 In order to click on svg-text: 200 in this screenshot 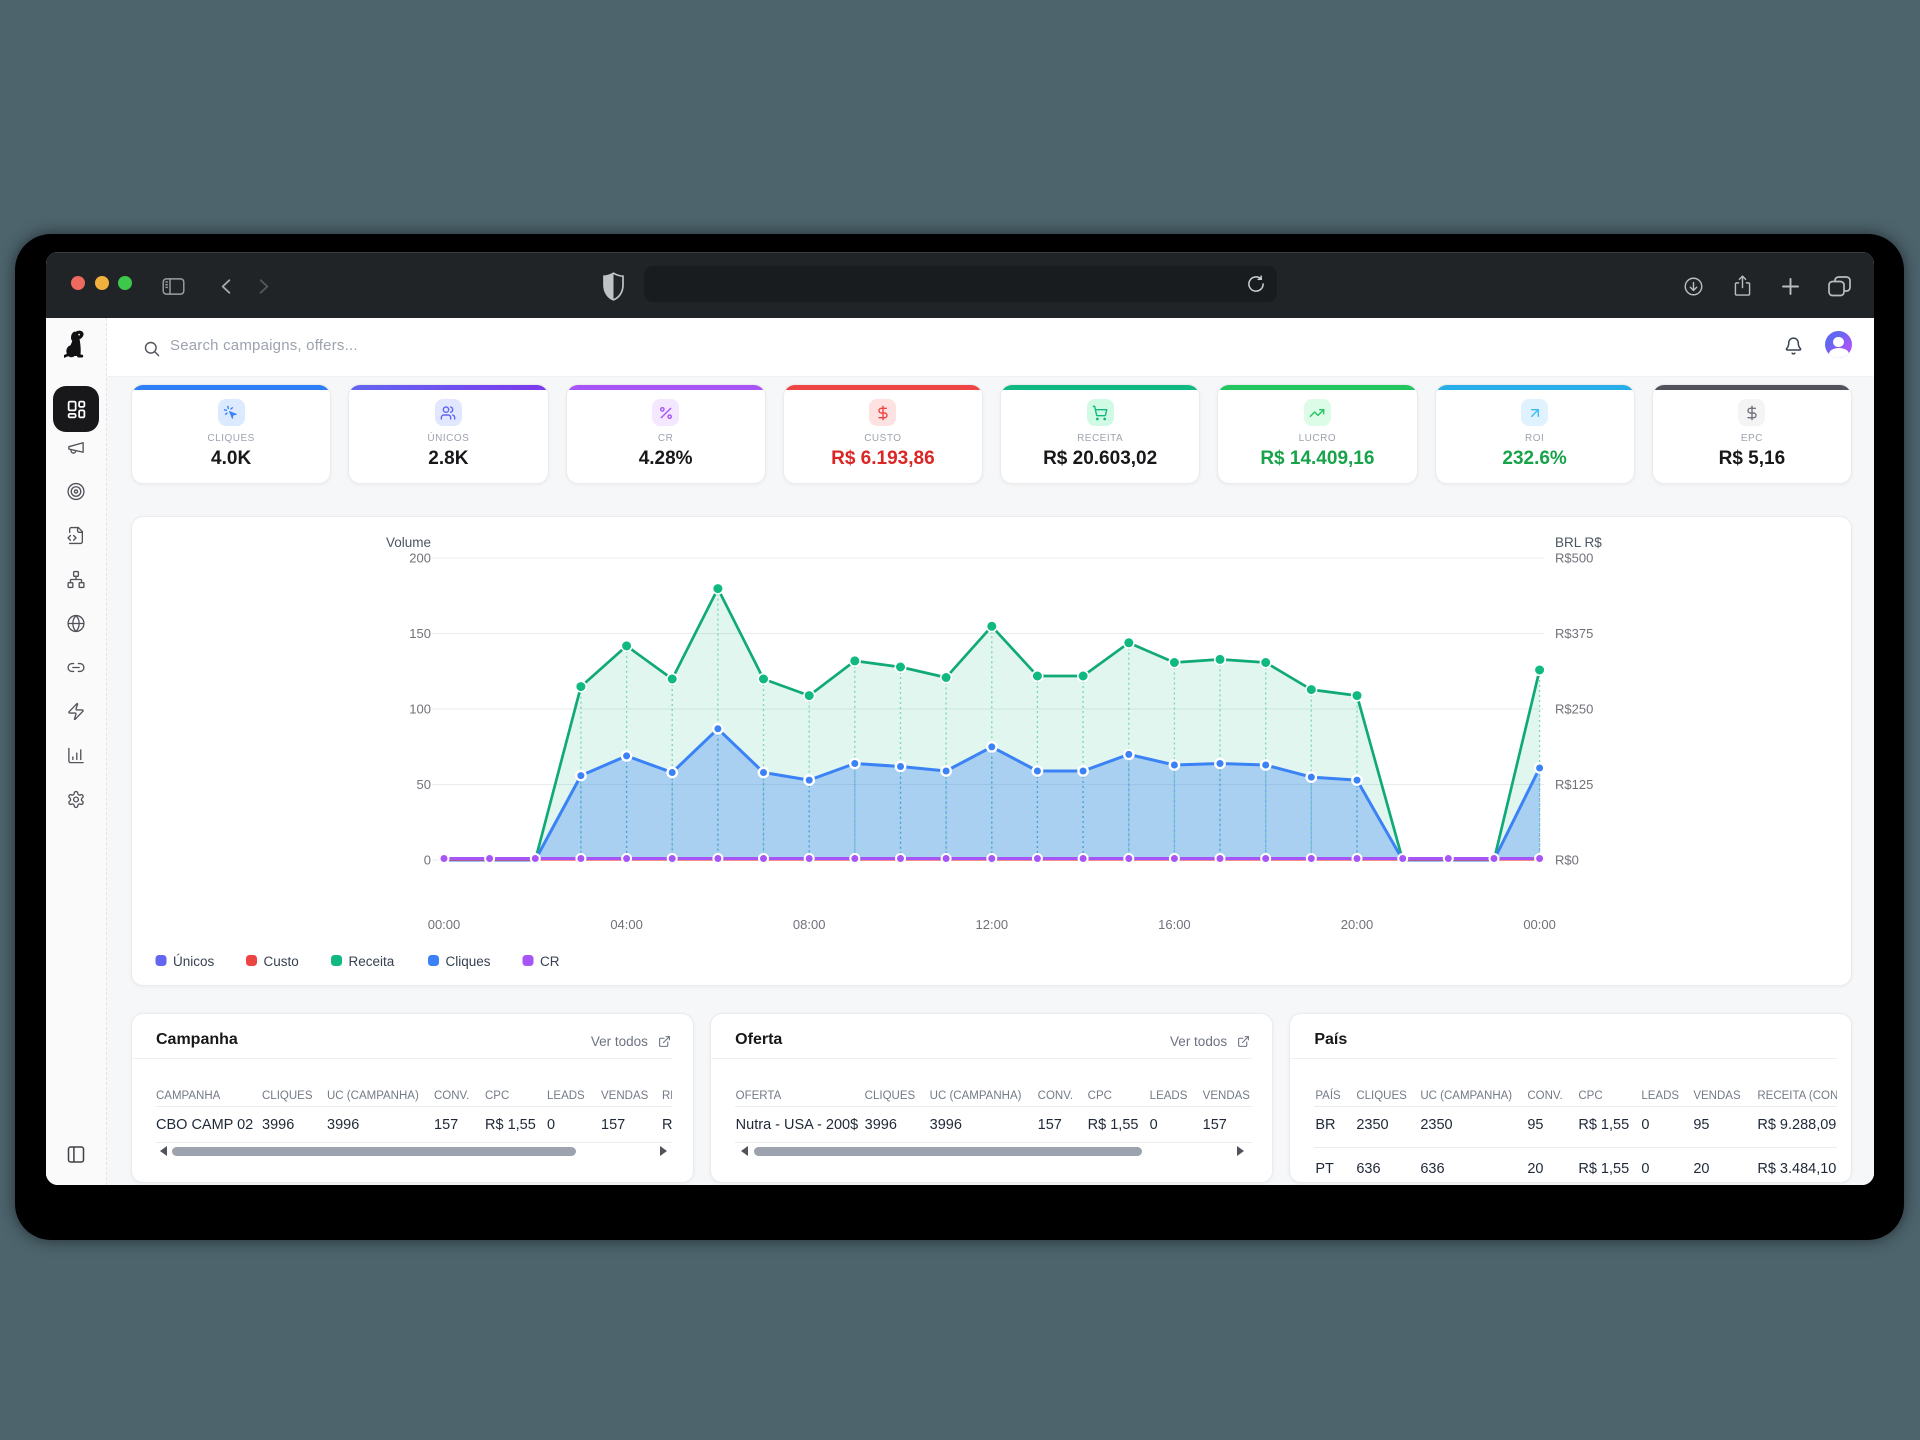, I will do `click(420, 558)`.